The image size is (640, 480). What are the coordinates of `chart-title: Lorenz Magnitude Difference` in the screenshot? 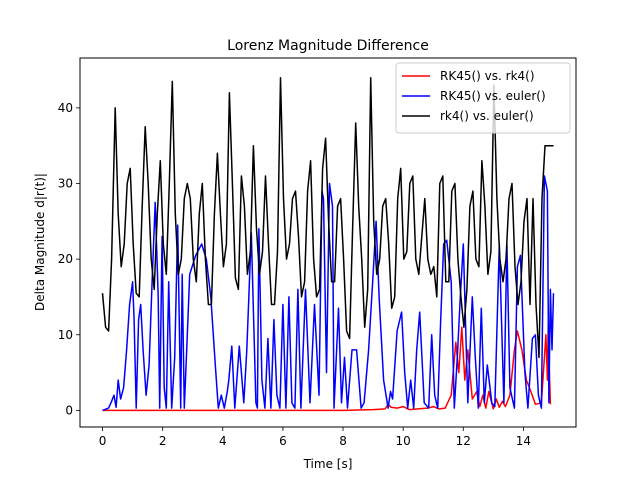 It's located at (328, 46).